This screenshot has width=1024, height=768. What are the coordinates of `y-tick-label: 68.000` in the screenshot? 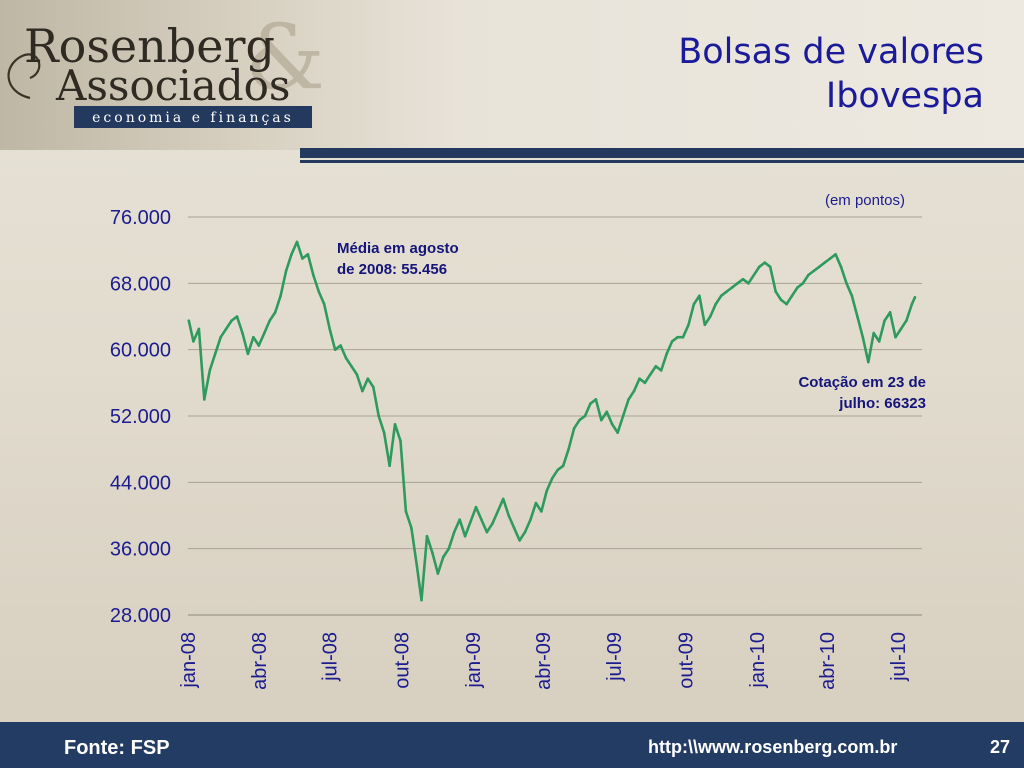 It's located at (140, 284).